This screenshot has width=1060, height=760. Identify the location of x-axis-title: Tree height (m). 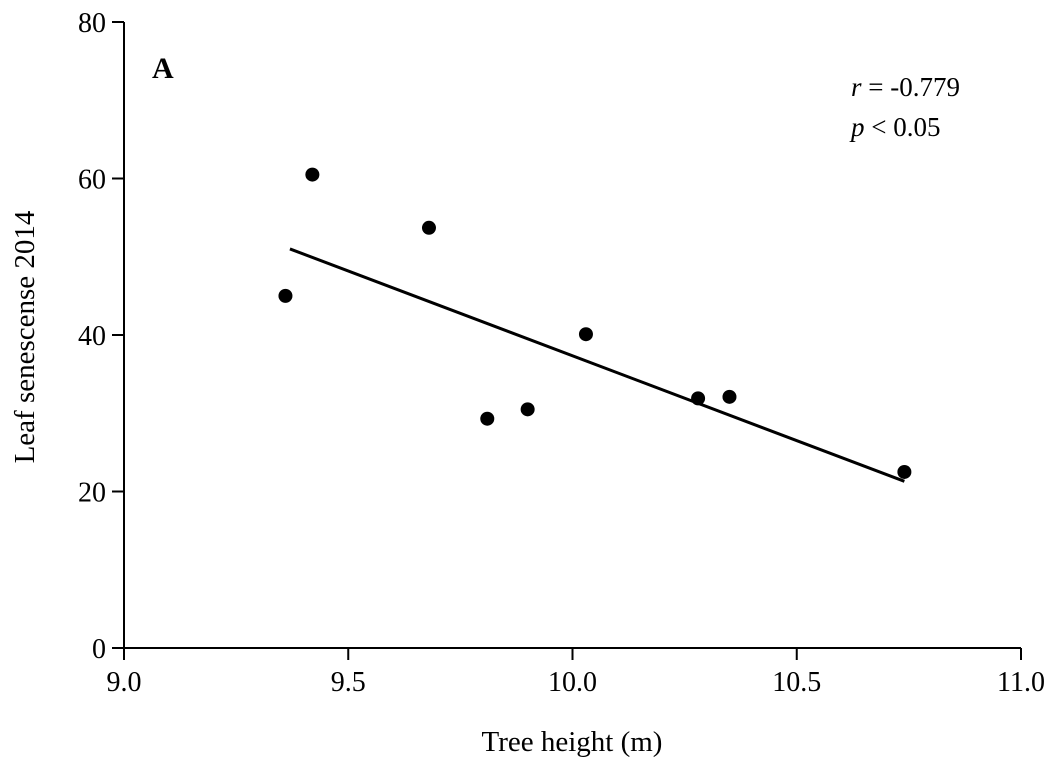
(572, 742).